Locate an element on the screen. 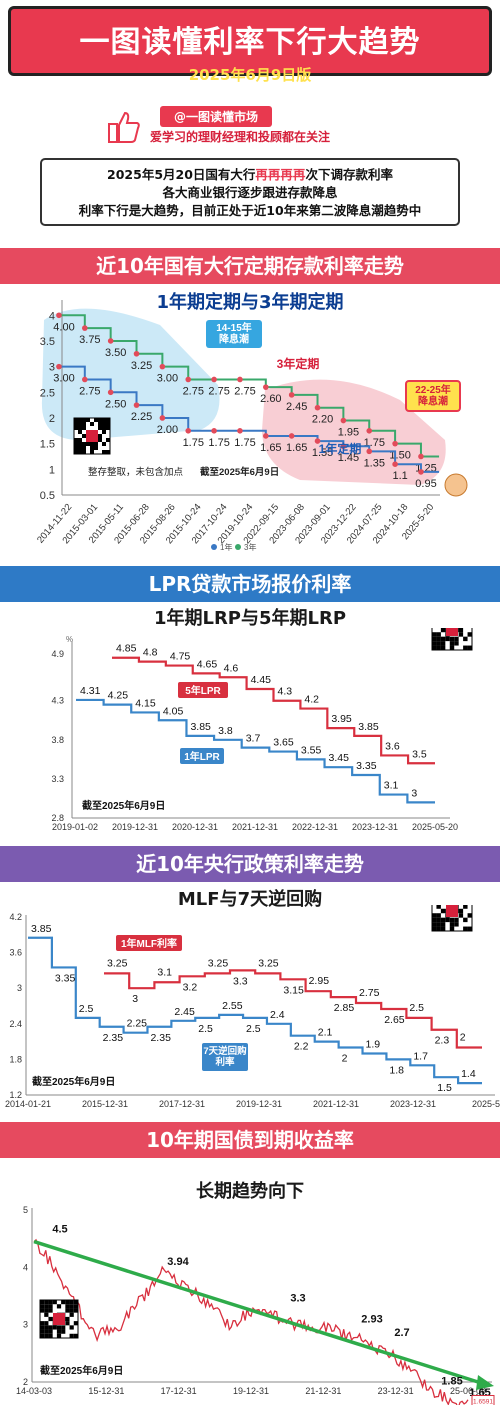 Image resolution: width=500 pixels, height=1405 pixels. unit-label: % is located at coordinates (69, 639).